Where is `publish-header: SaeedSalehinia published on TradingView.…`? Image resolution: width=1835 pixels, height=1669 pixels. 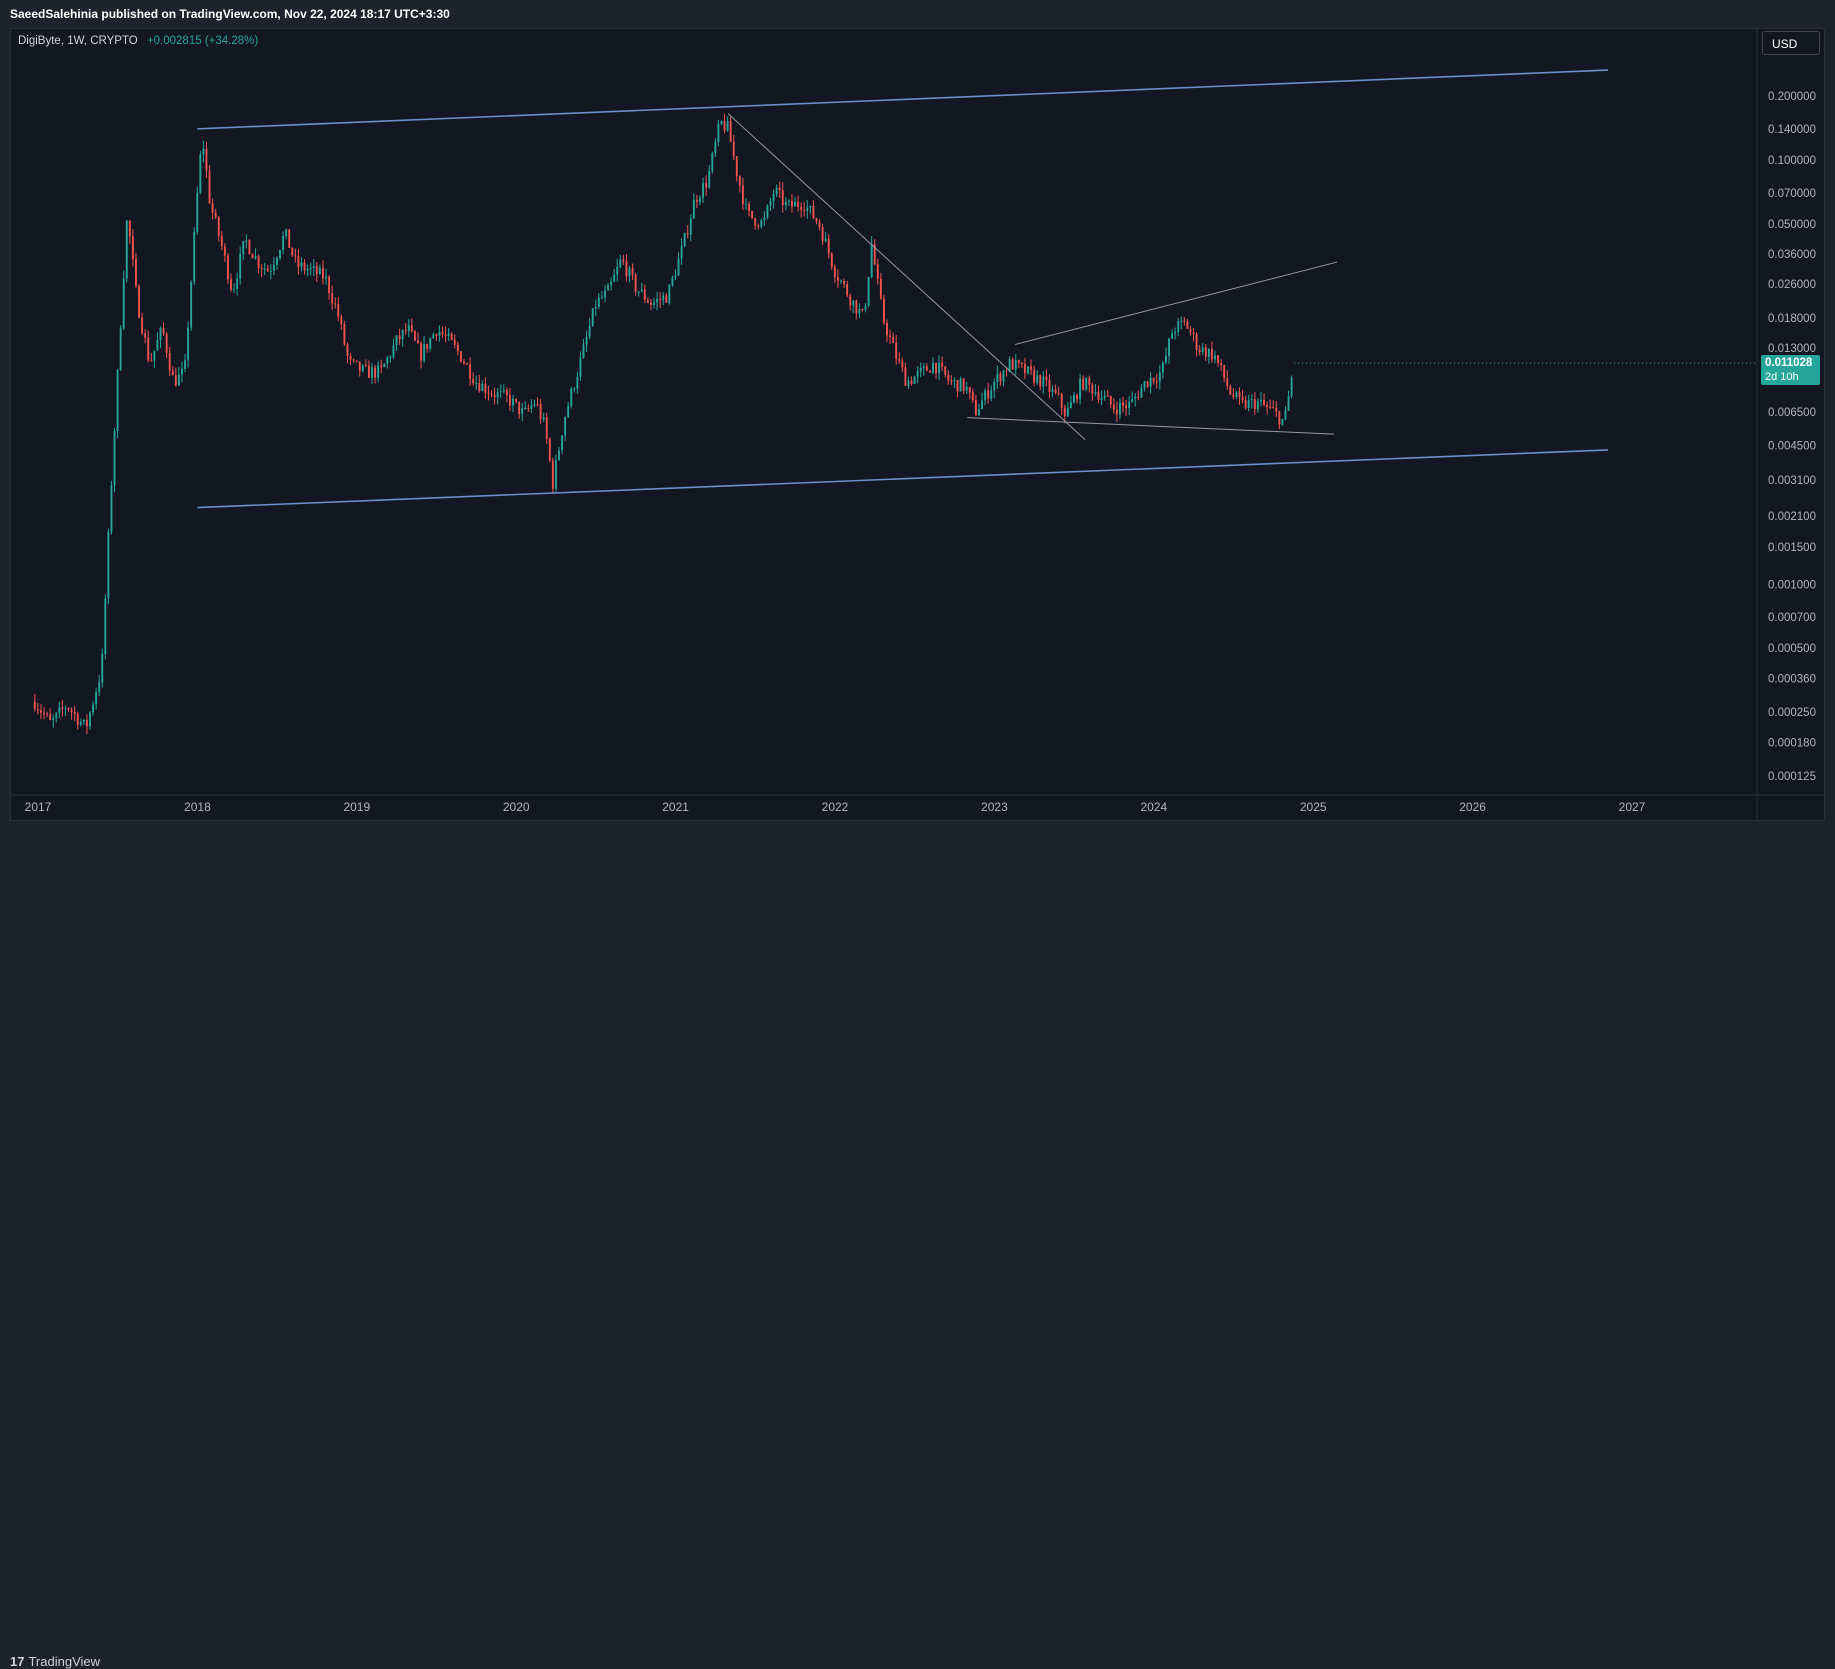 publish-header: SaeedSalehinia published on TradingView.… is located at coordinates (917, 14).